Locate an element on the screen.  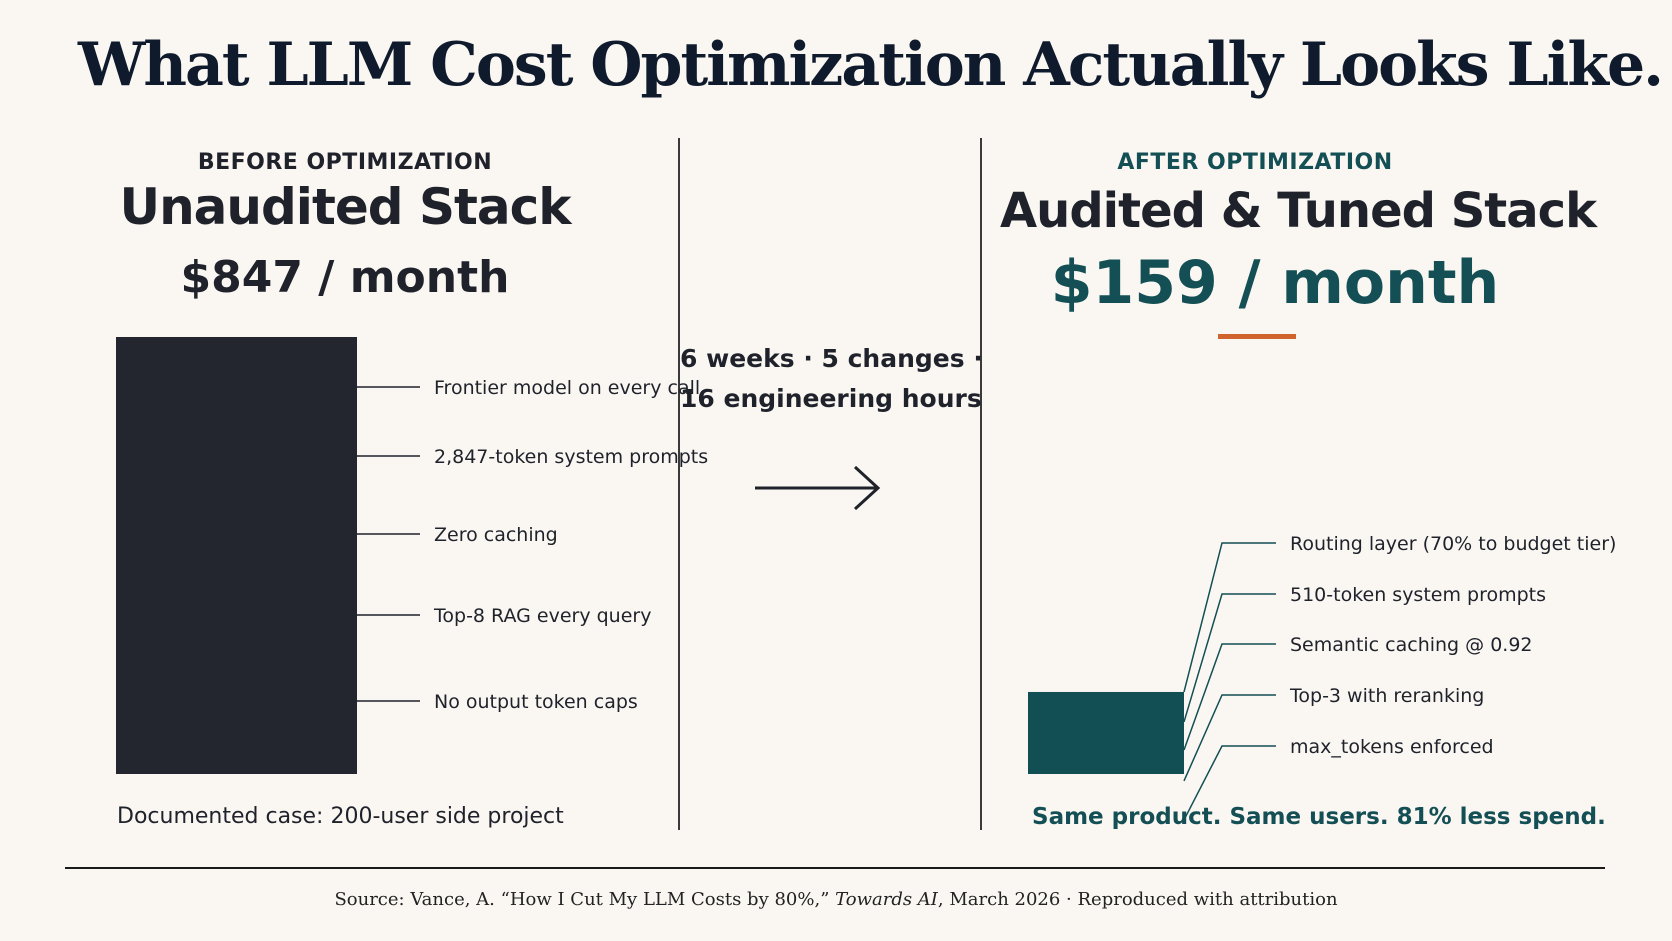
transition-line-1: 6 weeks · 5 changes · is located at coordinates (831, 358).